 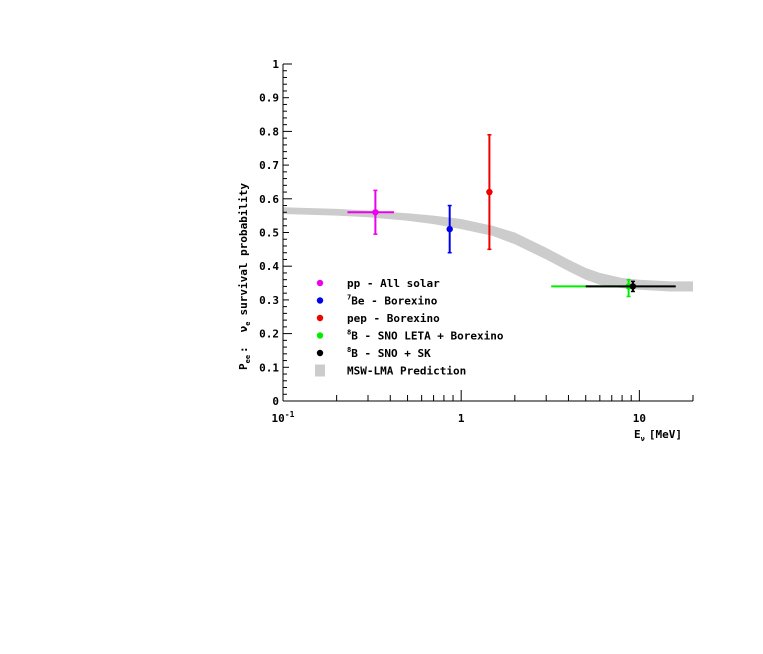 I want to click on x-tick-label: 1, so click(x=461, y=418).